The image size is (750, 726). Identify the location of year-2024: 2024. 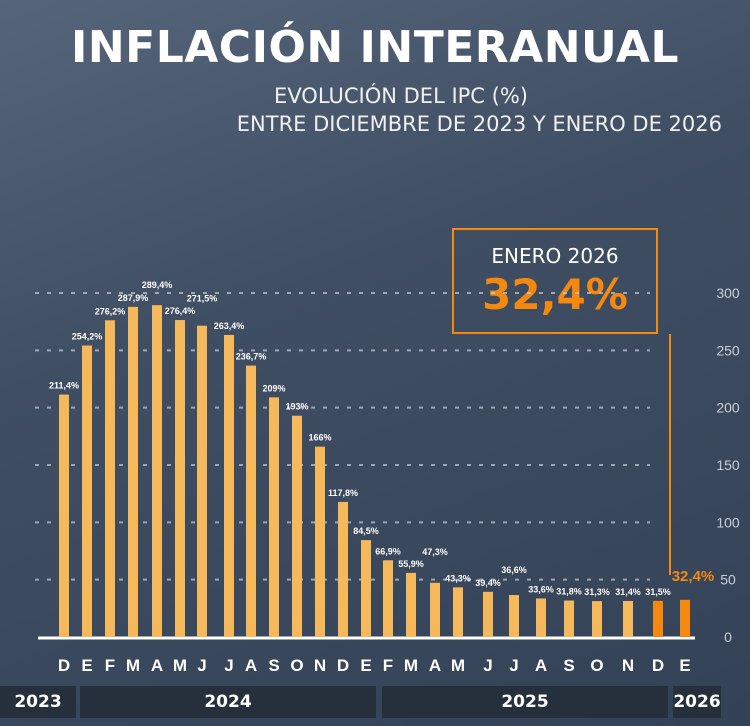
(228, 702).